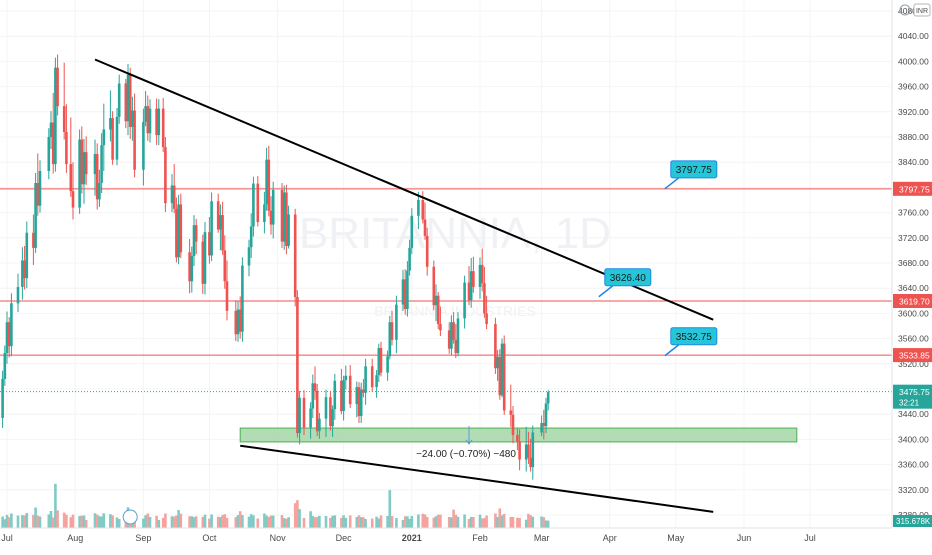  Describe the element at coordinates (913, 364) in the screenshot. I see `price-tick-label: 3520.00` at that location.